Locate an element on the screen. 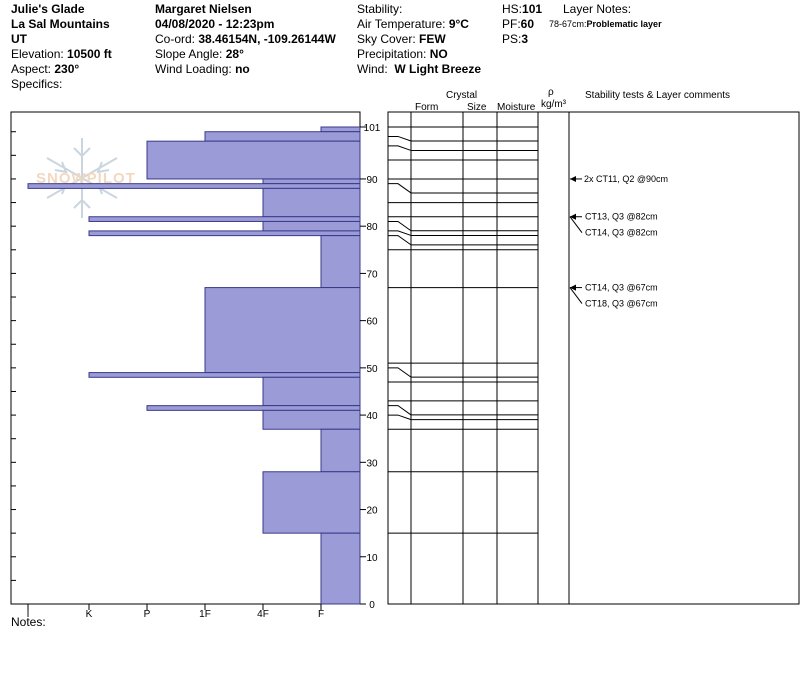 The width and height of the screenshot is (800, 676). y-tick-label: 30 is located at coordinates (372, 463).